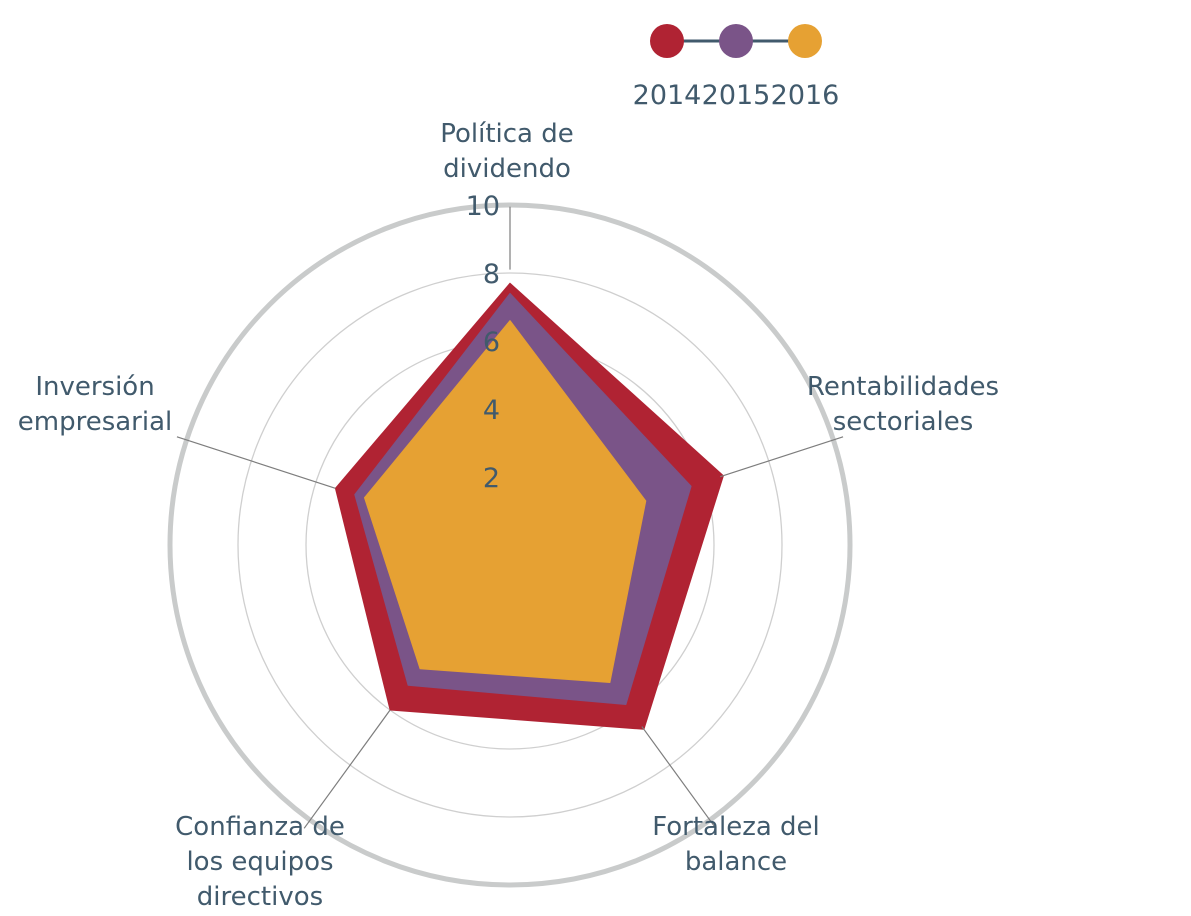 Image resolution: width=1191 pixels, height=916 pixels. What do you see at coordinates (505, 501) in the screenshot?
I see `series-polygon-2016` at bounding box center [505, 501].